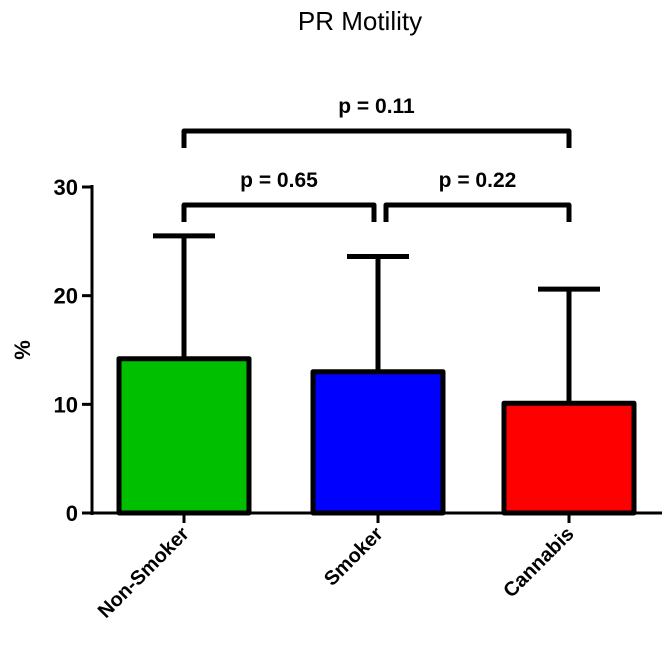 This screenshot has height=654, width=669. What do you see at coordinates (22, 350) in the screenshot?
I see `y-axis-label: %` at bounding box center [22, 350].